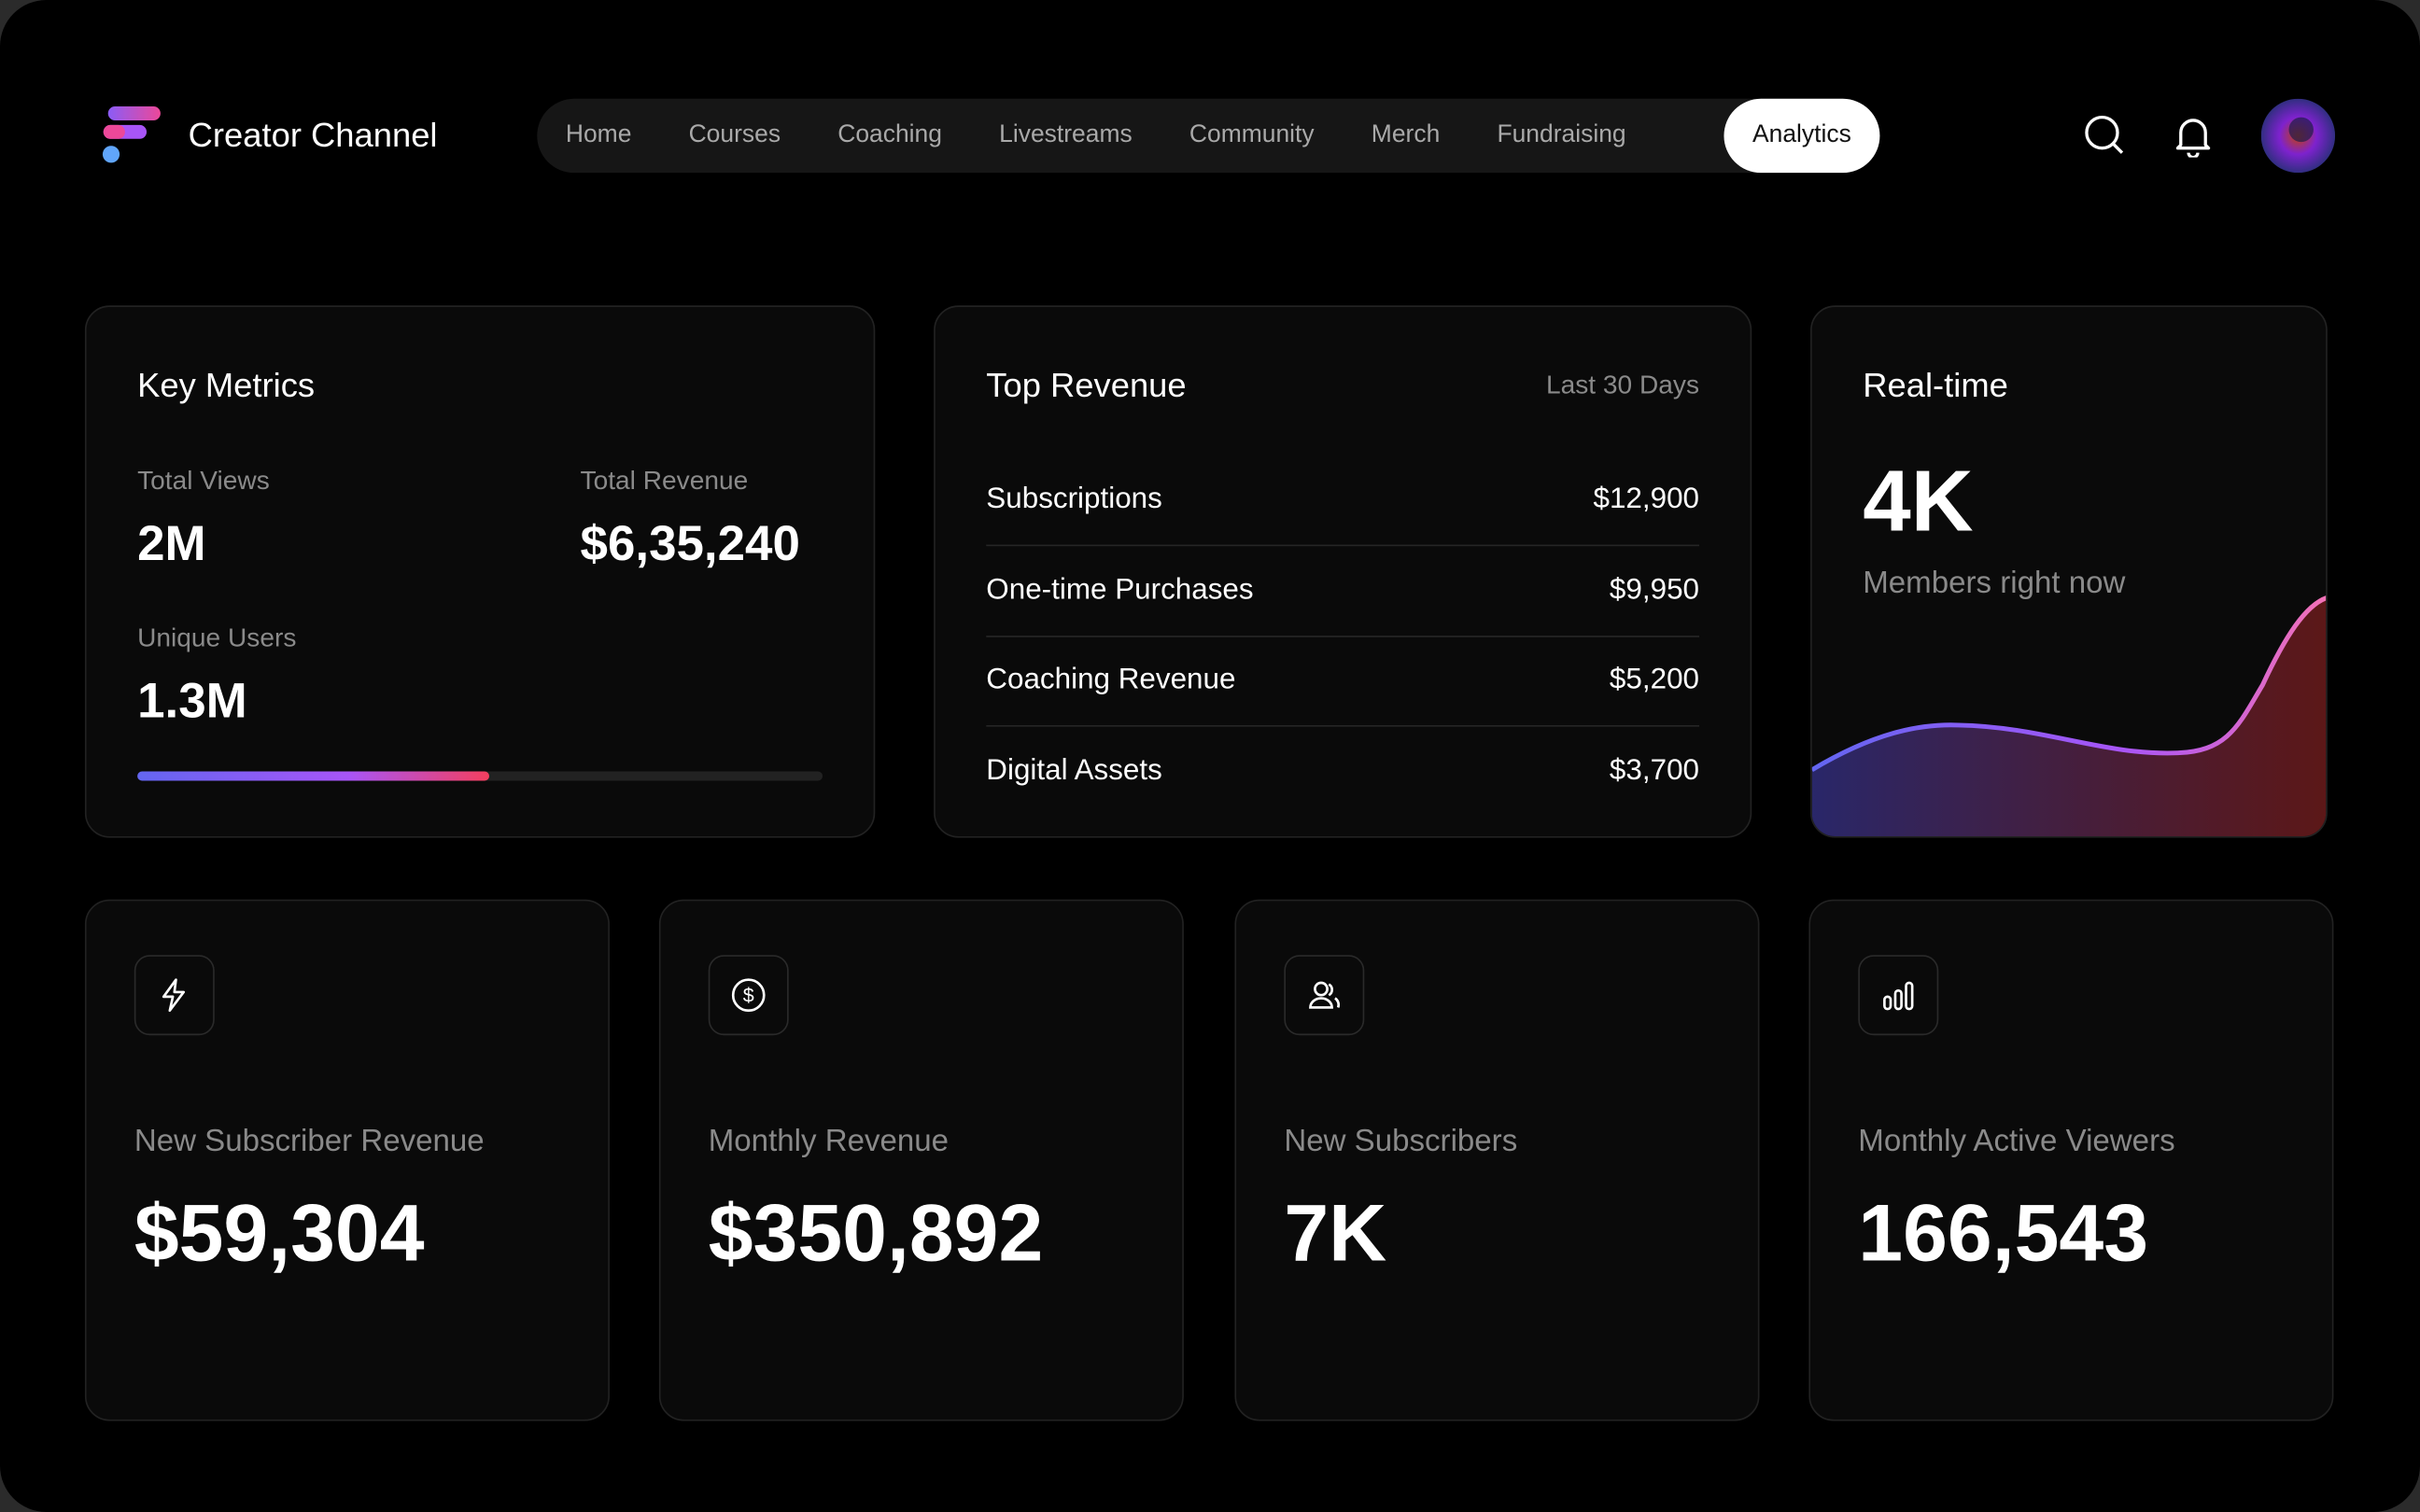  Describe the element at coordinates (1654, 679) in the screenshot. I see `revenue-value: $5,200` at that location.